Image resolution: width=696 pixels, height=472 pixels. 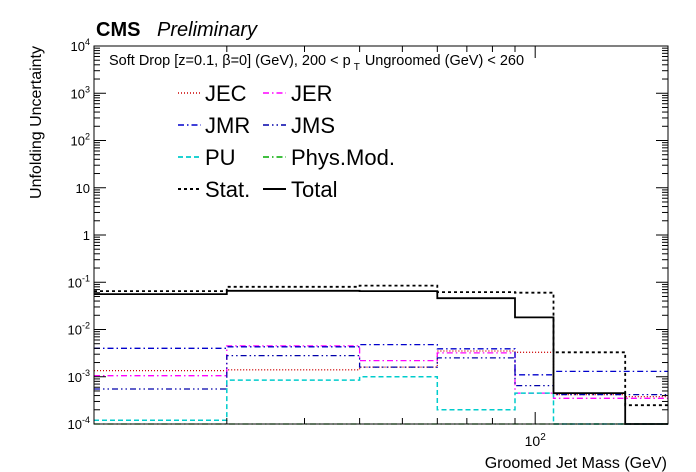 What do you see at coordinates (226, 93) in the screenshot?
I see `legend-label-jec: JEC` at bounding box center [226, 93].